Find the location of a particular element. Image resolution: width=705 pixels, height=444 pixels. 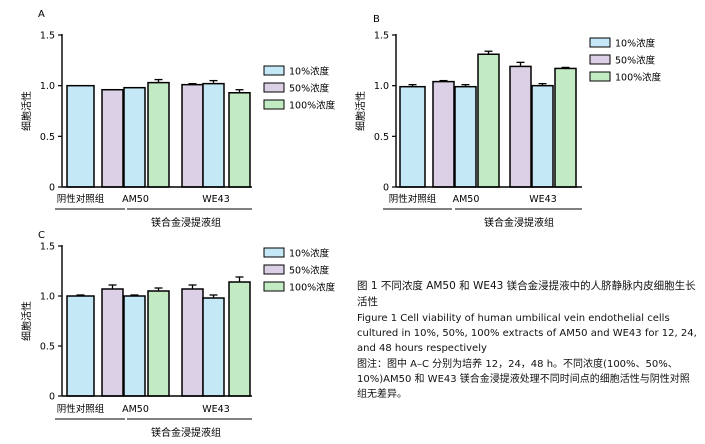

panel-b-ylabel: 细胞活性 is located at coordinates (360, 111).